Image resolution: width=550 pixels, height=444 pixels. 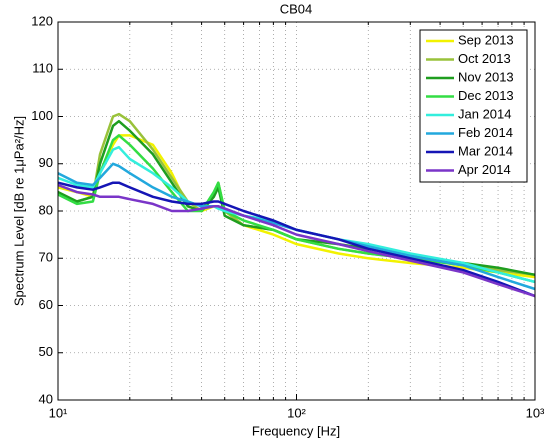 What do you see at coordinates (46, 351) in the screenshot?
I see `y-tick-label: 50` at bounding box center [46, 351].